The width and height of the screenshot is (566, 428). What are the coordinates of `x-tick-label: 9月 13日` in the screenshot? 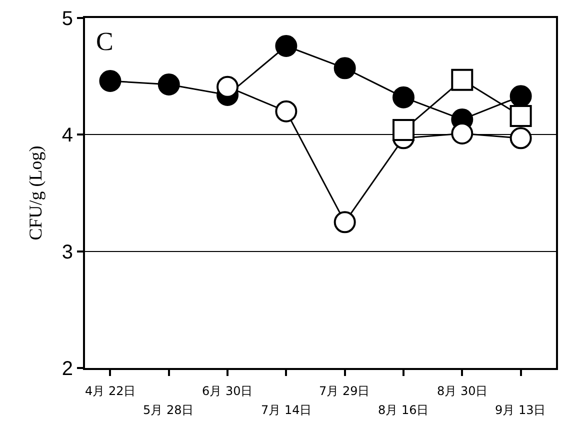 It's located at (520, 410).